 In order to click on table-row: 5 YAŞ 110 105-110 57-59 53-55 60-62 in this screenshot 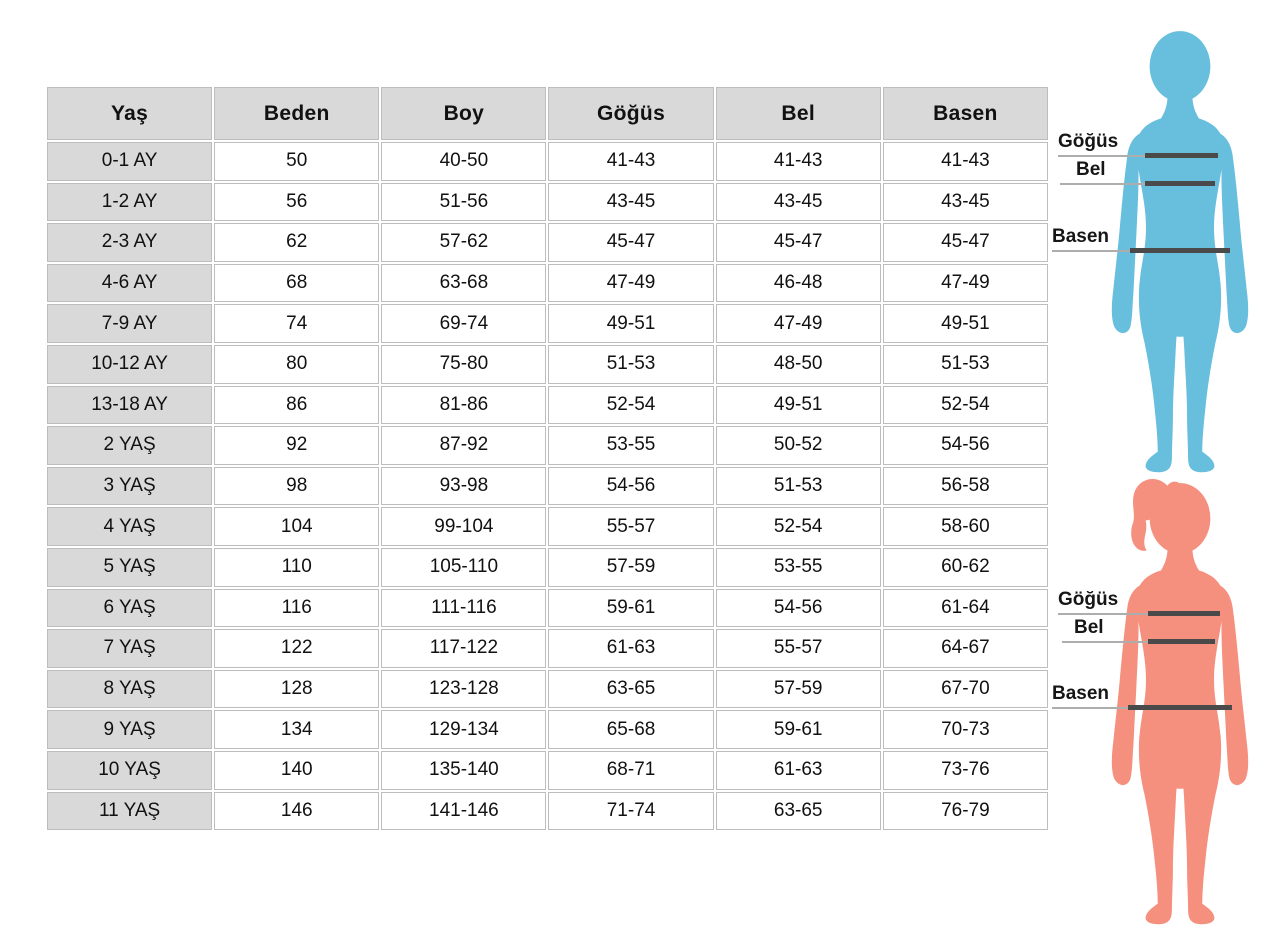, I will do `click(547, 567)`.